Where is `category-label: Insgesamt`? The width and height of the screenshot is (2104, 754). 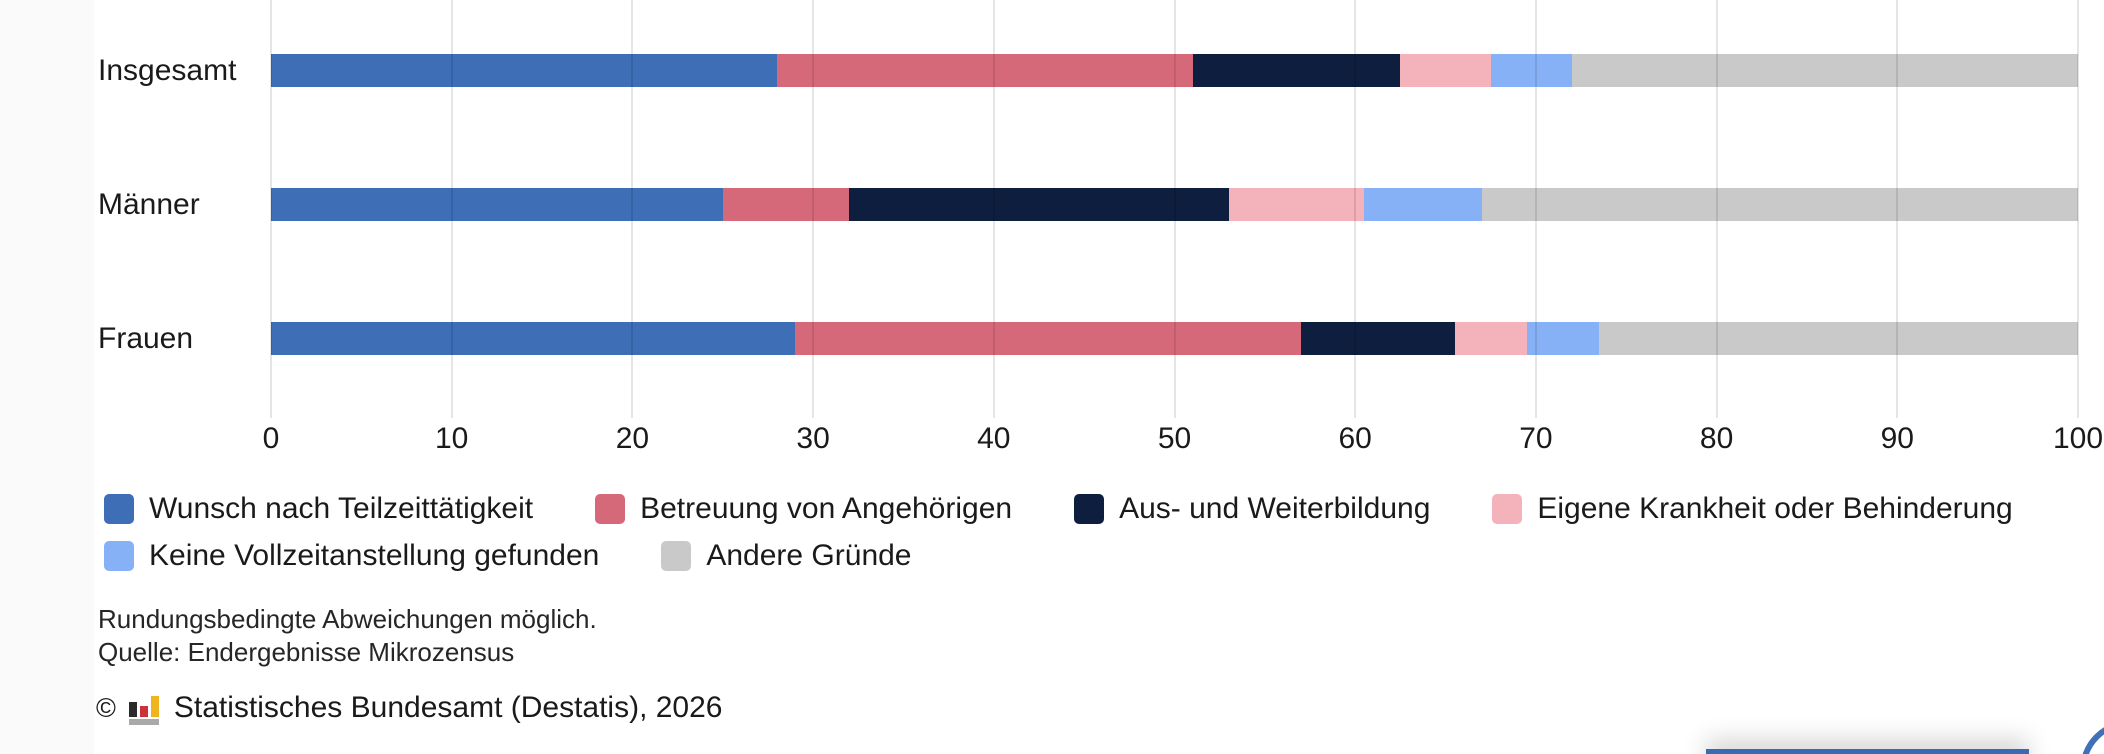 category-label: Insgesamt is located at coordinates (167, 70).